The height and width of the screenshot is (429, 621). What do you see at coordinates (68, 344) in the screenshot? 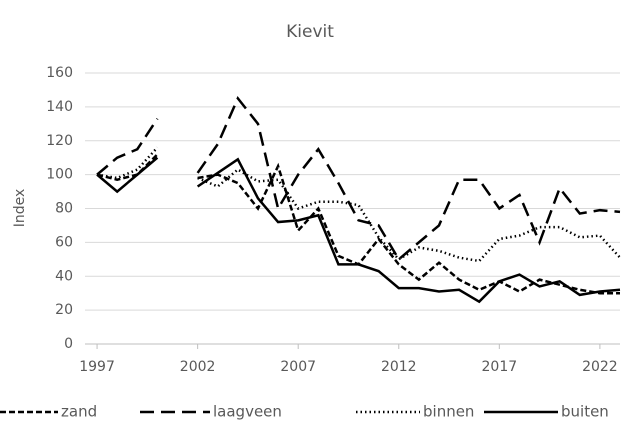
I see `y-tick-label: 0` at bounding box center [68, 344].